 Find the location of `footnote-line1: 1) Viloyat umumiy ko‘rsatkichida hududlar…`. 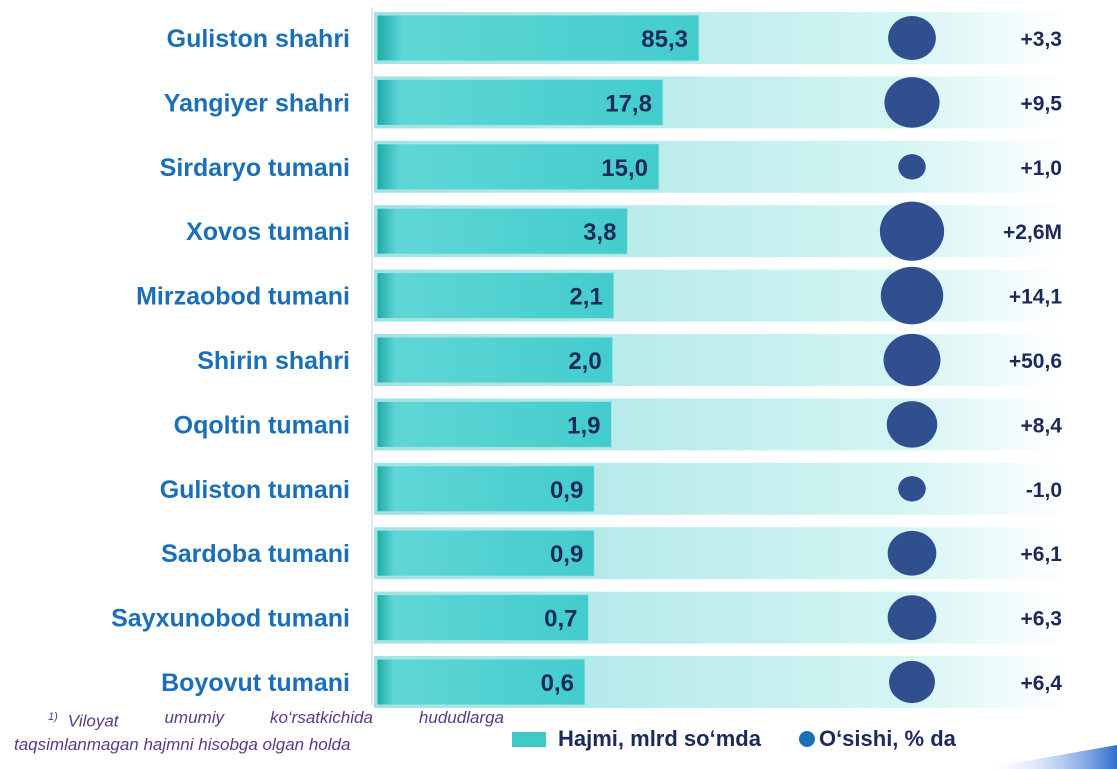

footnote-line1: 1) Viloyat umumiy ko‘rsatkichida hududlar… is located at coordinates (259, 719).